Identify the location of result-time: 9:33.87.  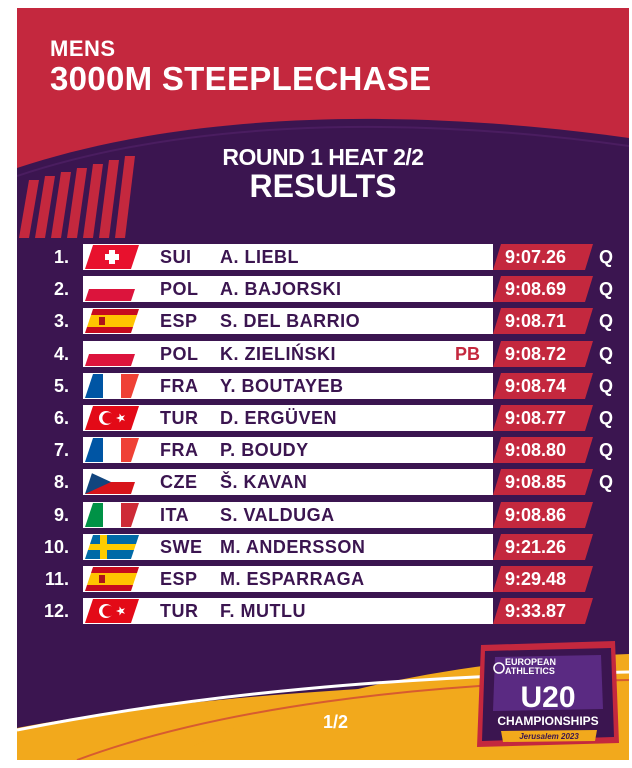
(536, 611).